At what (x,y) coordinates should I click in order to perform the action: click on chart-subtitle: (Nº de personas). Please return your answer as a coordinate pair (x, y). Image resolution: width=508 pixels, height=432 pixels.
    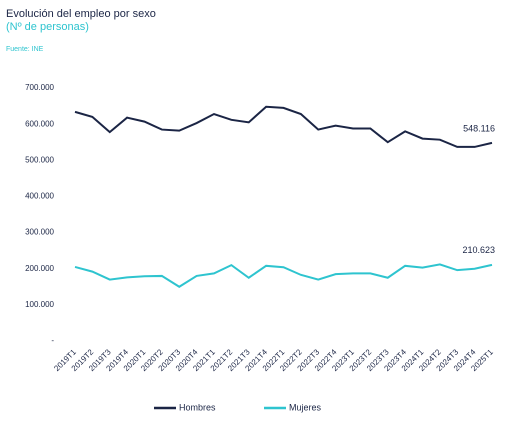
    Looking at the image, I should click on (47, 27).